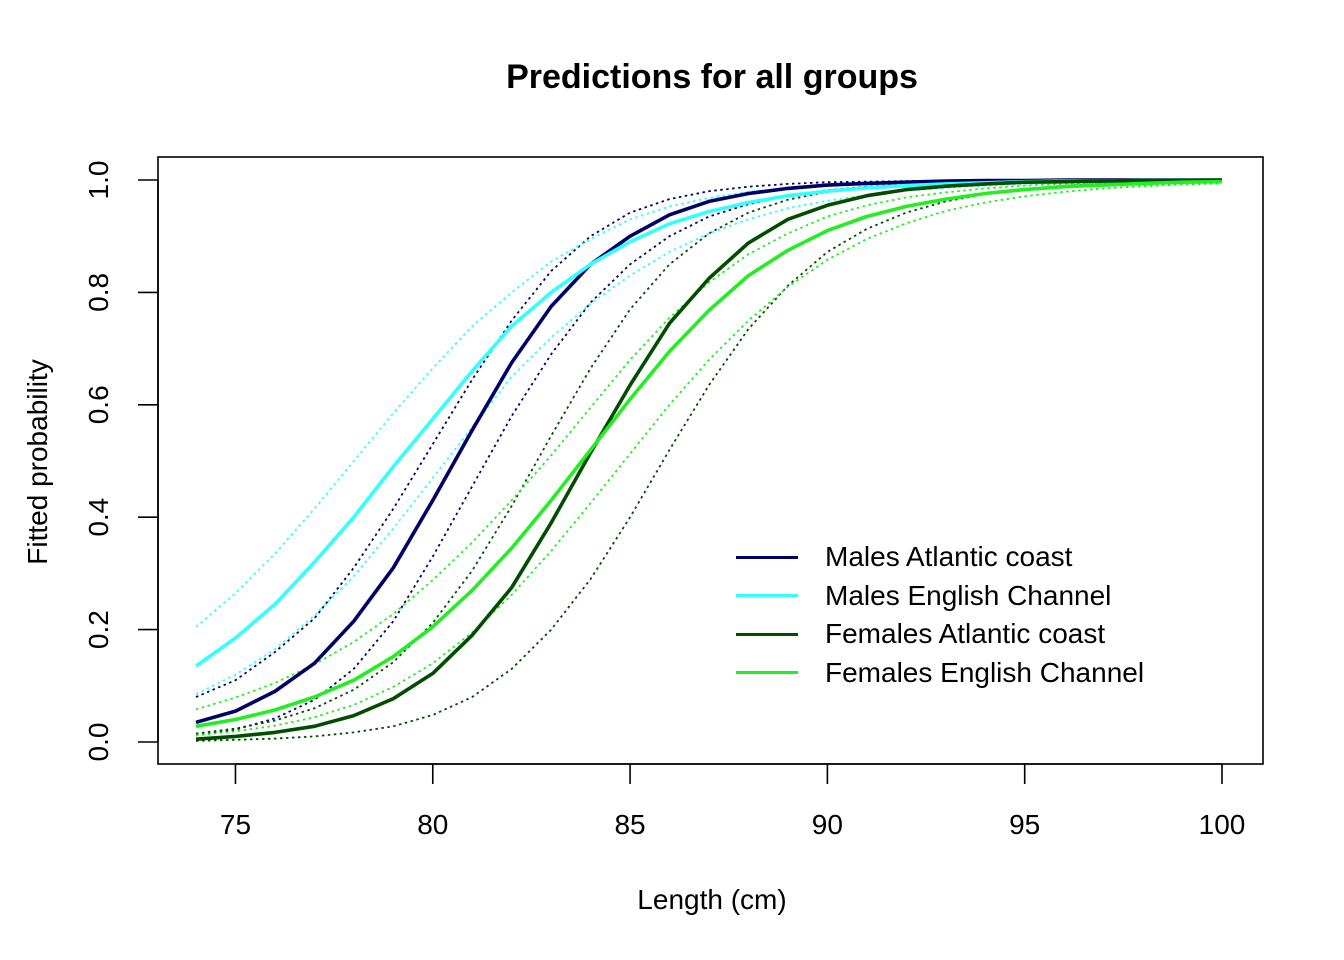 Image resolution: width=1344 pixels, height=960 pixels. I want to click on x-tick-label: 80, so click(432, 824).